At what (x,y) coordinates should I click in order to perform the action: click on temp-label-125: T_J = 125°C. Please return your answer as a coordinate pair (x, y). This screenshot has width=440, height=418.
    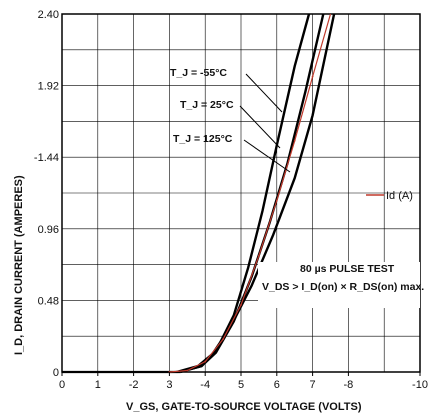
    Looking at the image, I should click on (203, 139).